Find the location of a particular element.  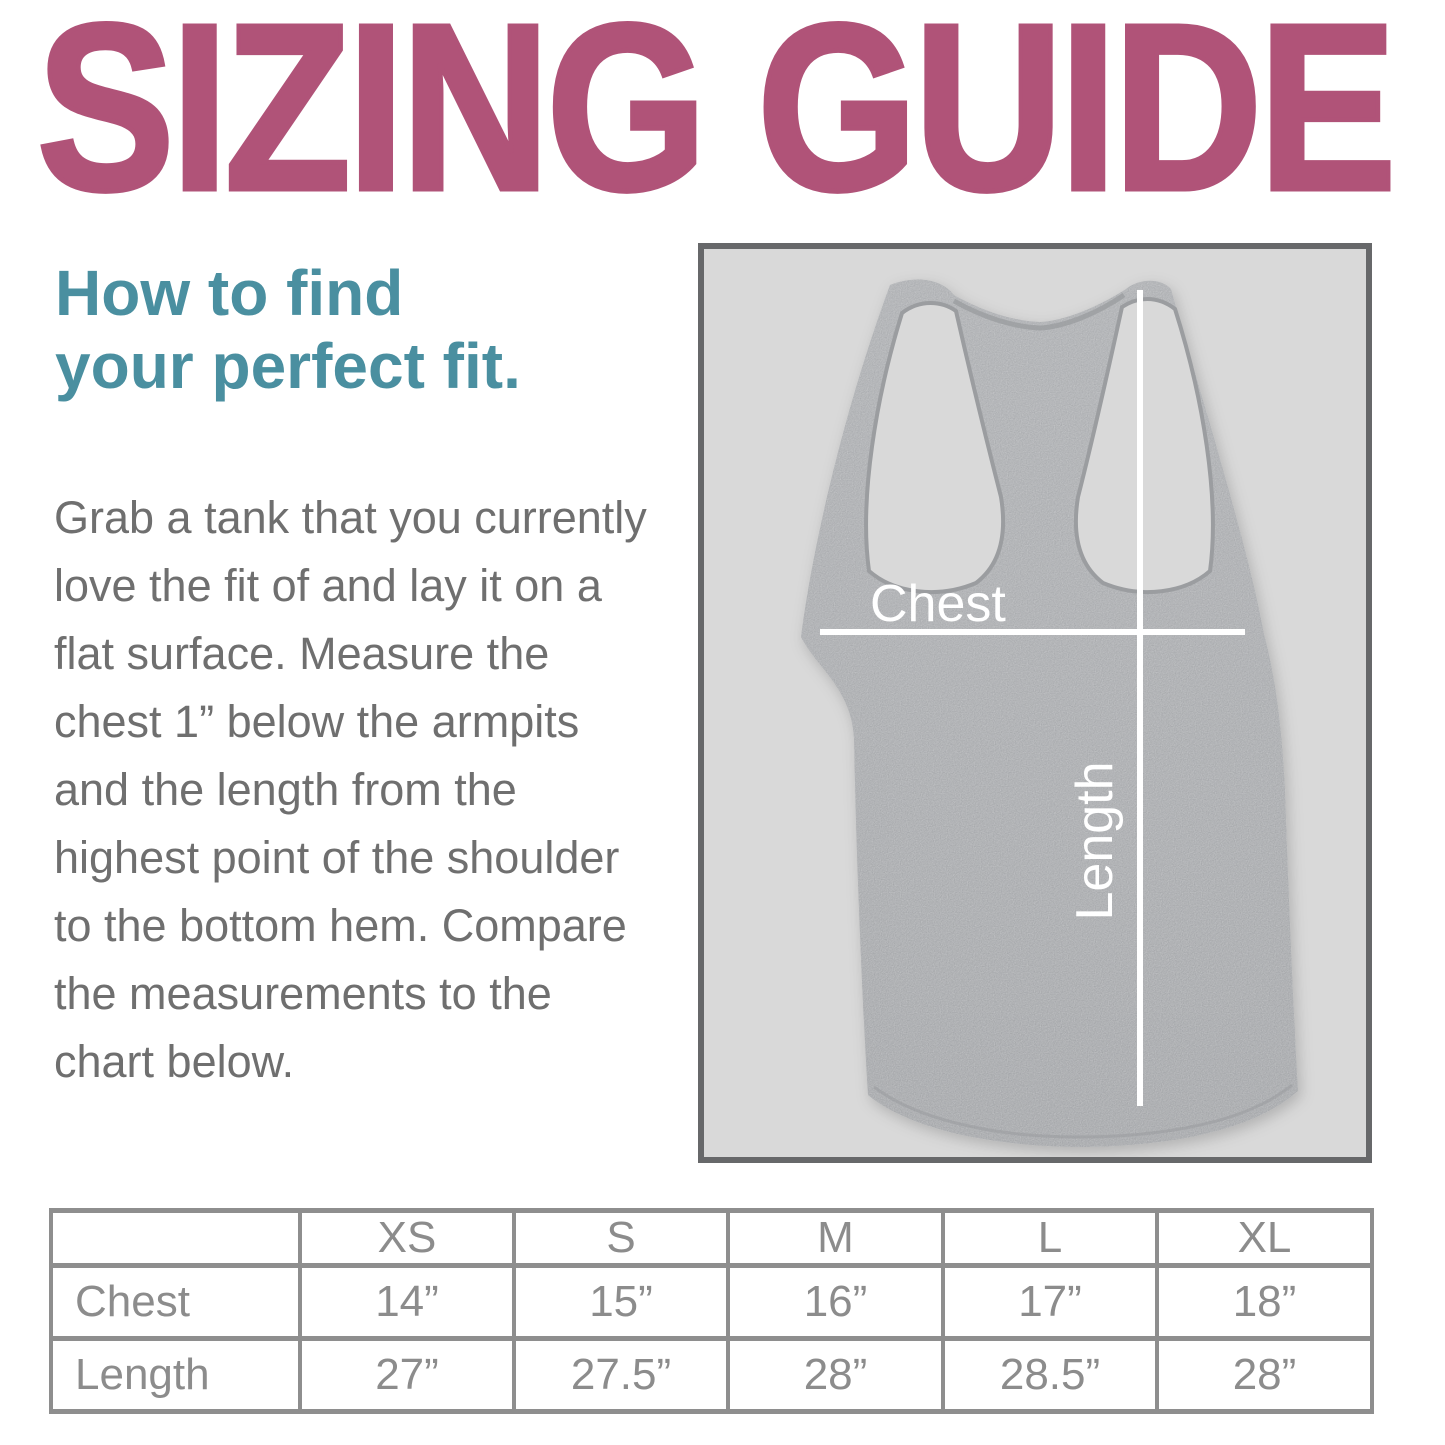

neckline-stitch is located at coordinates (1039, 311).